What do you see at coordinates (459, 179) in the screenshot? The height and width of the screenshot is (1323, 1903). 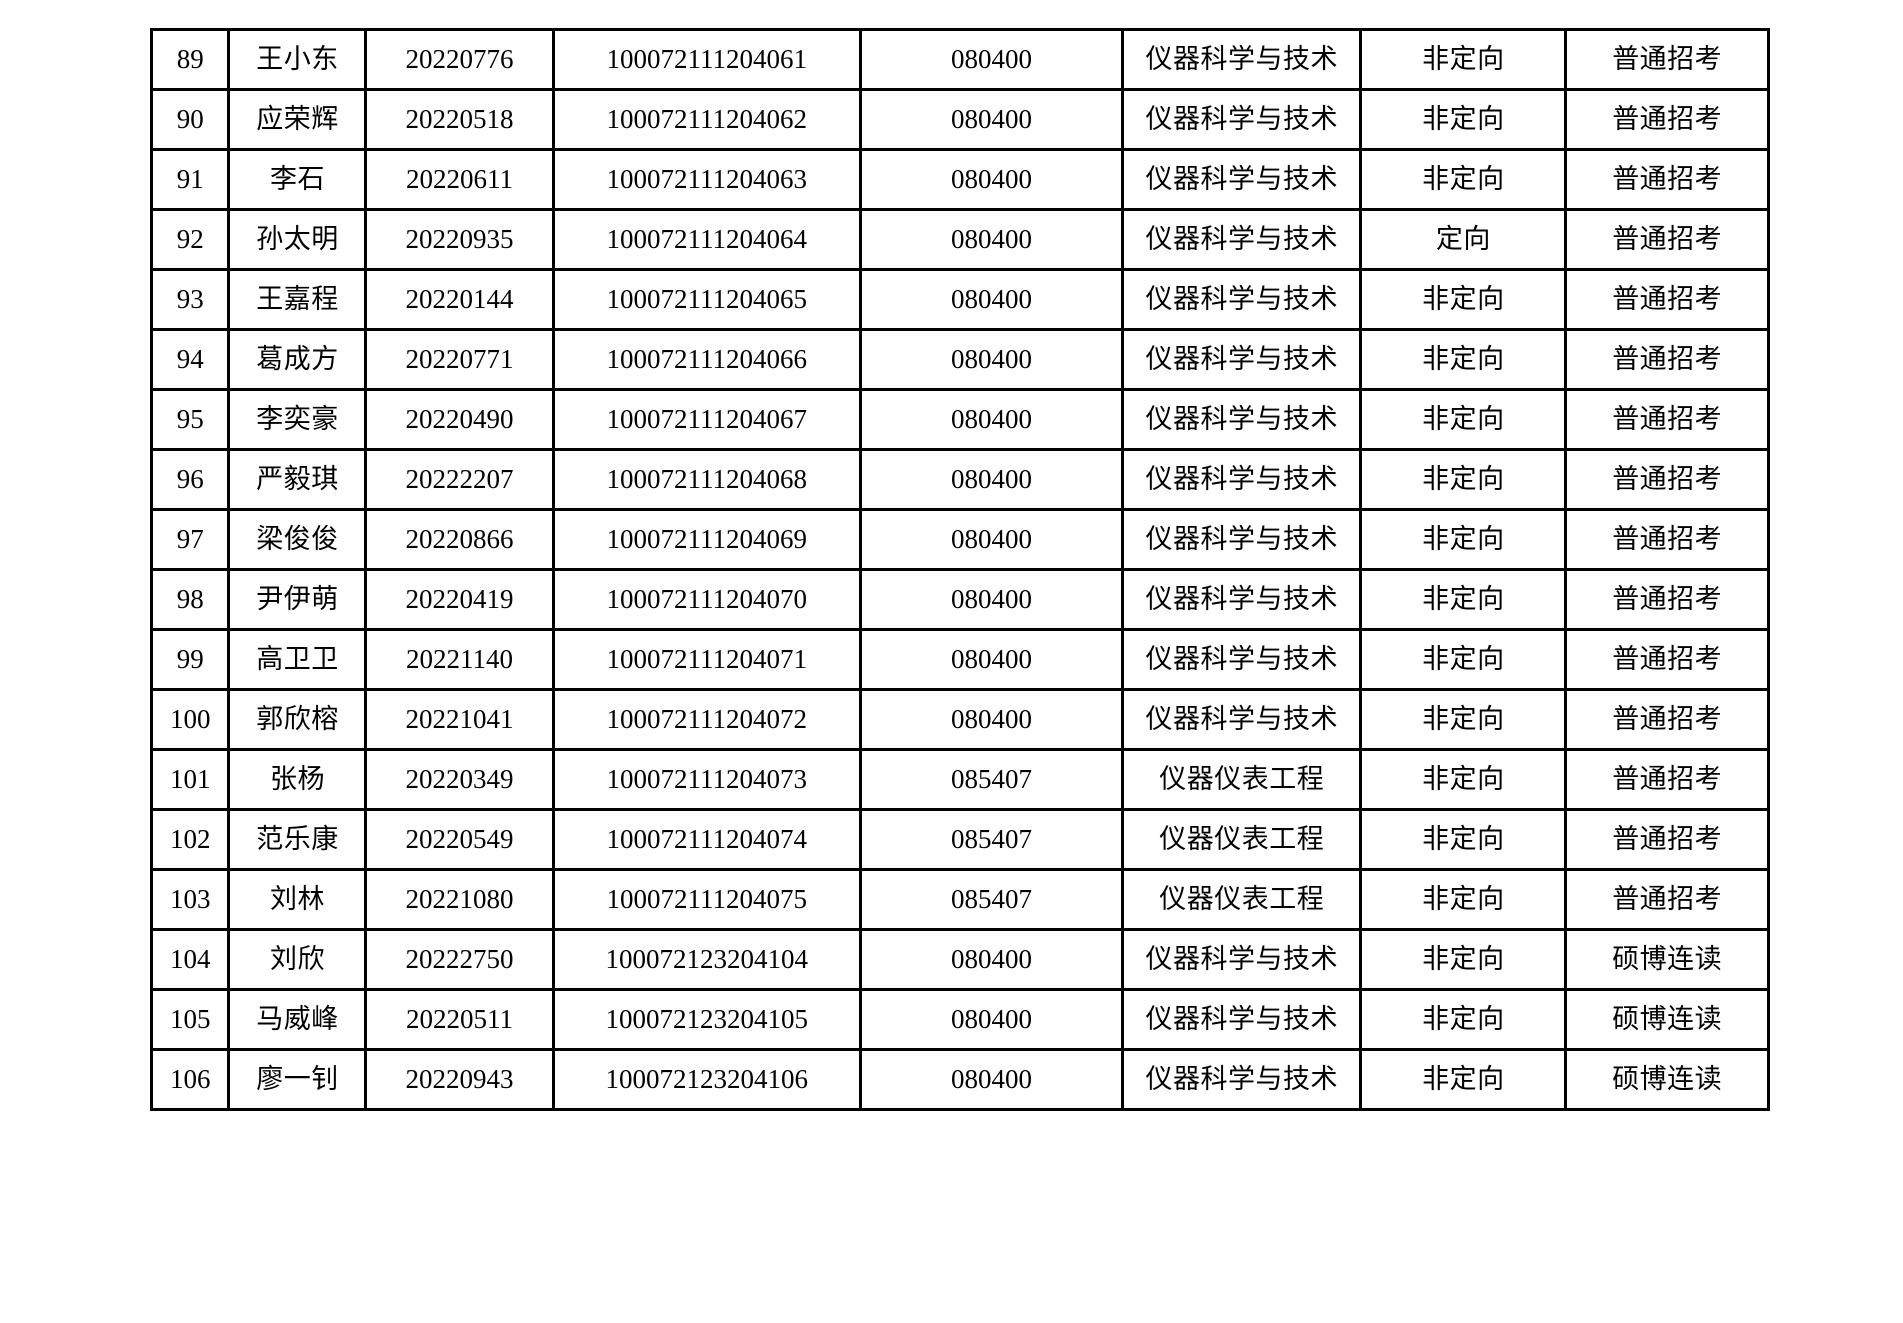 I see `cell-application-number: 20220611` at bounding box center [459, 179].